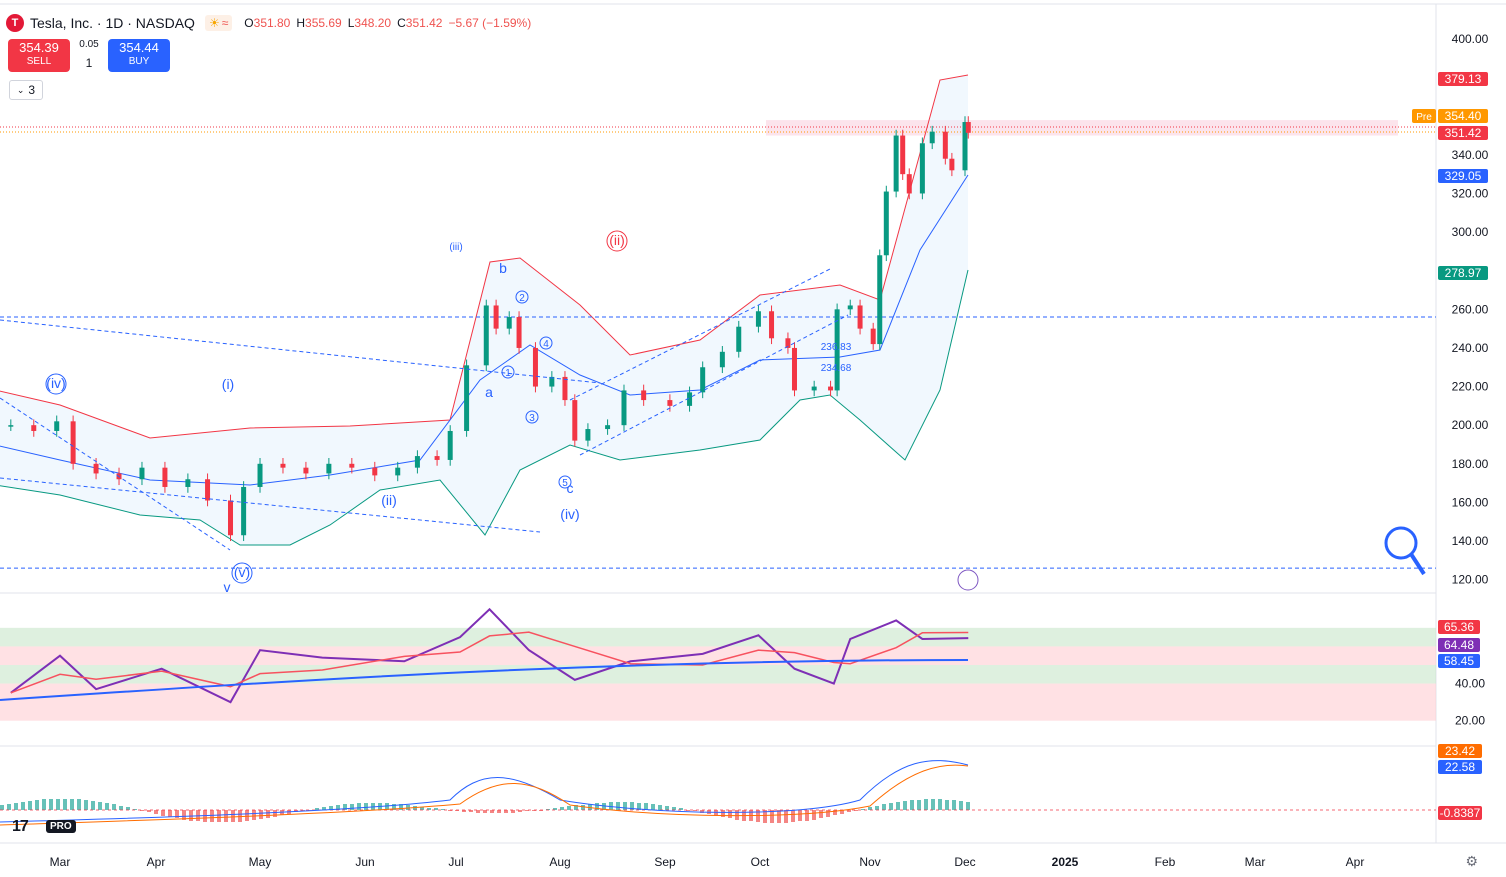 This screenshot has width=1506, height=877. I want to click on quantity-box: 0.05 1, so click(89, 54).